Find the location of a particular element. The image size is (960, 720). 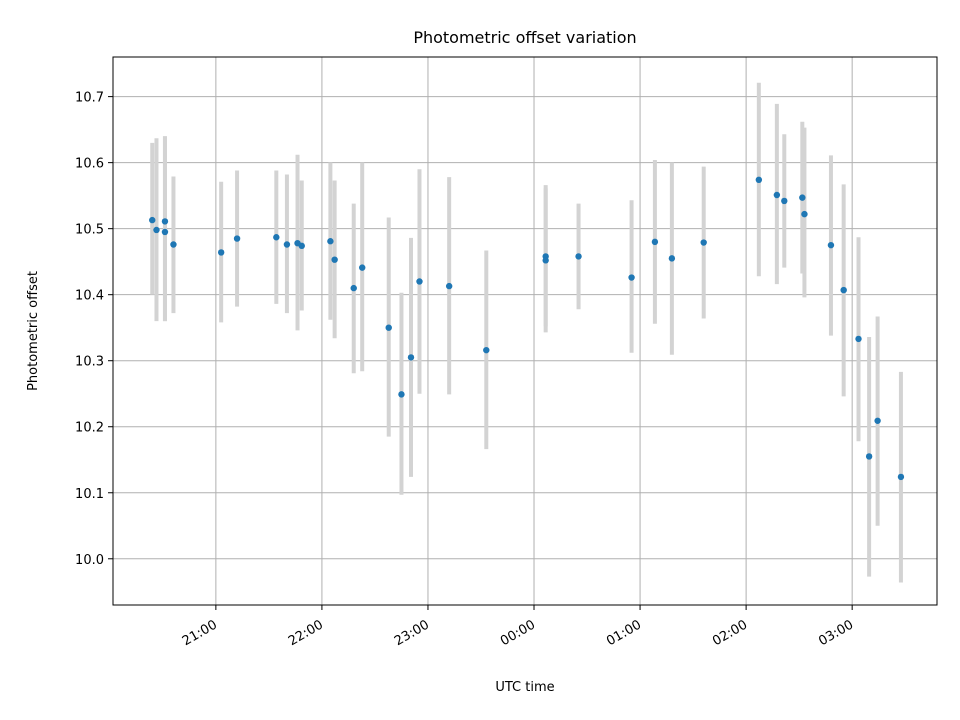

x-tick-label: 02:00 is located at coordinates (730, 633).